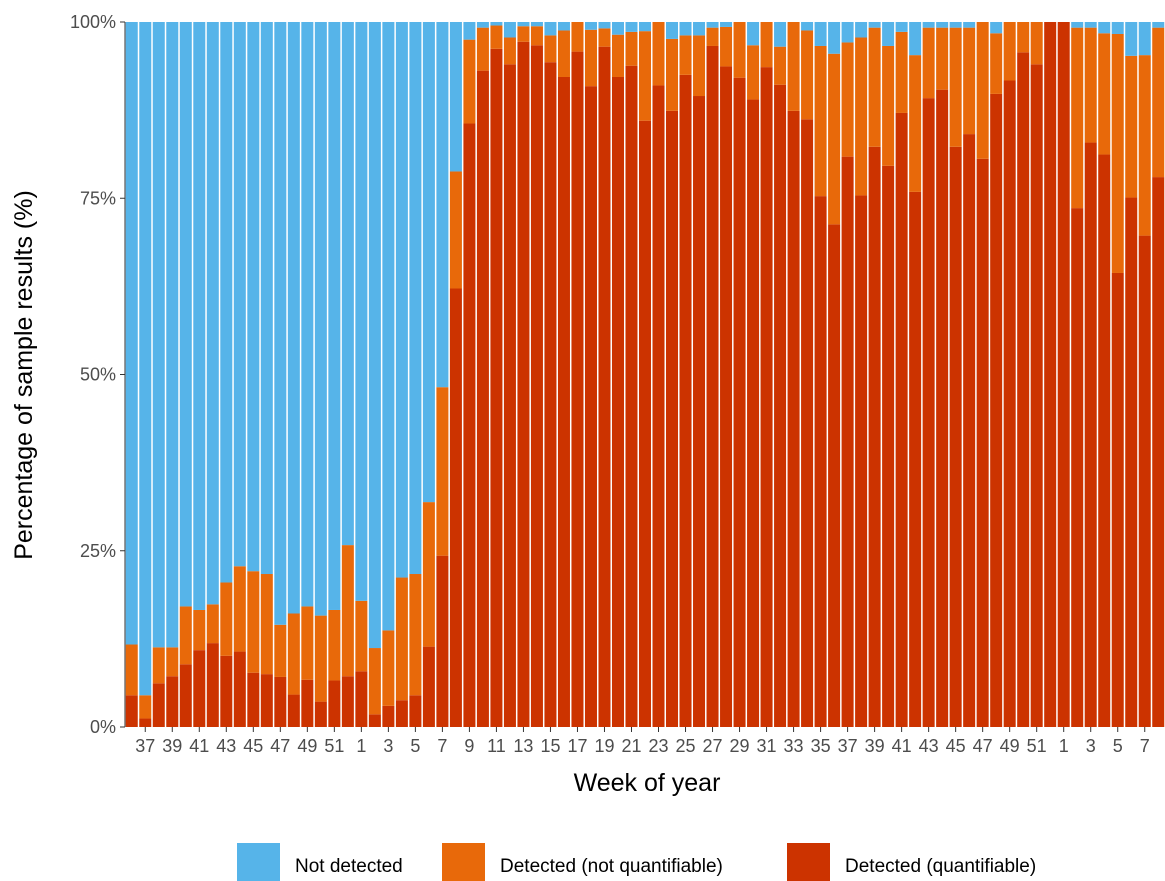 Image resolution: width=1165 pixels, height=881 pixels. Describe the element at coordinates (226, 746) in the screenshot. I see `x-tick-label: 43` at that location.